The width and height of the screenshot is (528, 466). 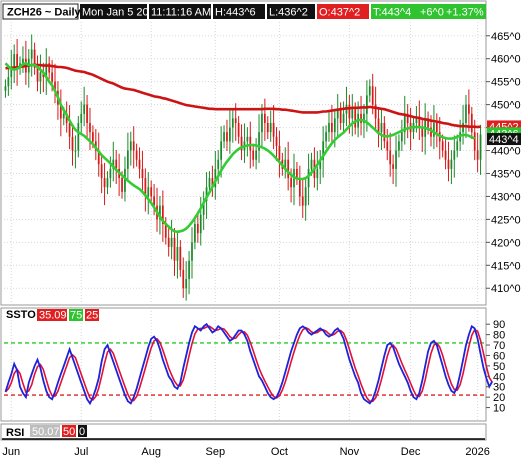 What do you see at coordinates (15, 433) in the screenshot?
I see `rsi-label: RSI` at bounding box center [15, 433].